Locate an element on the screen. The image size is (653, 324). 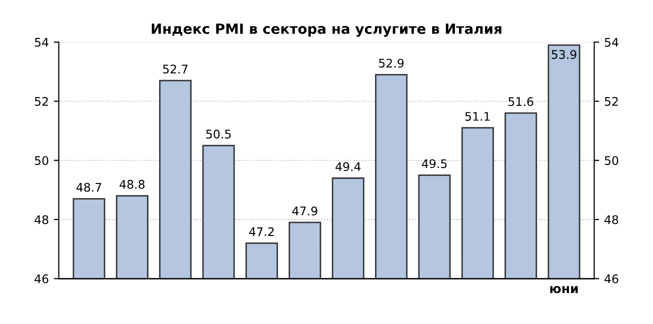
x-tick-label: юни is located at coordinates (564, 290).